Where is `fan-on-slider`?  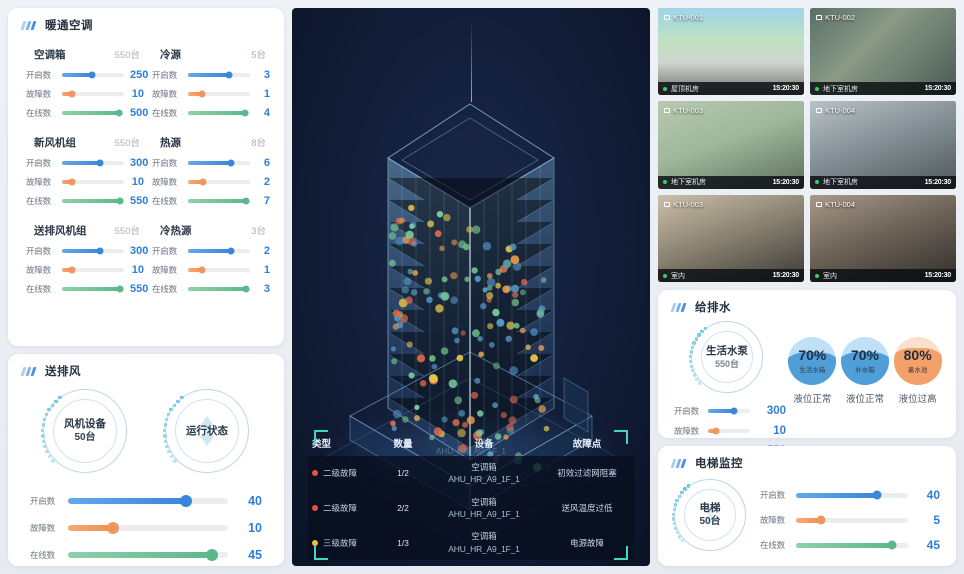 fan-on-slider is located at coordinates (148, 501).